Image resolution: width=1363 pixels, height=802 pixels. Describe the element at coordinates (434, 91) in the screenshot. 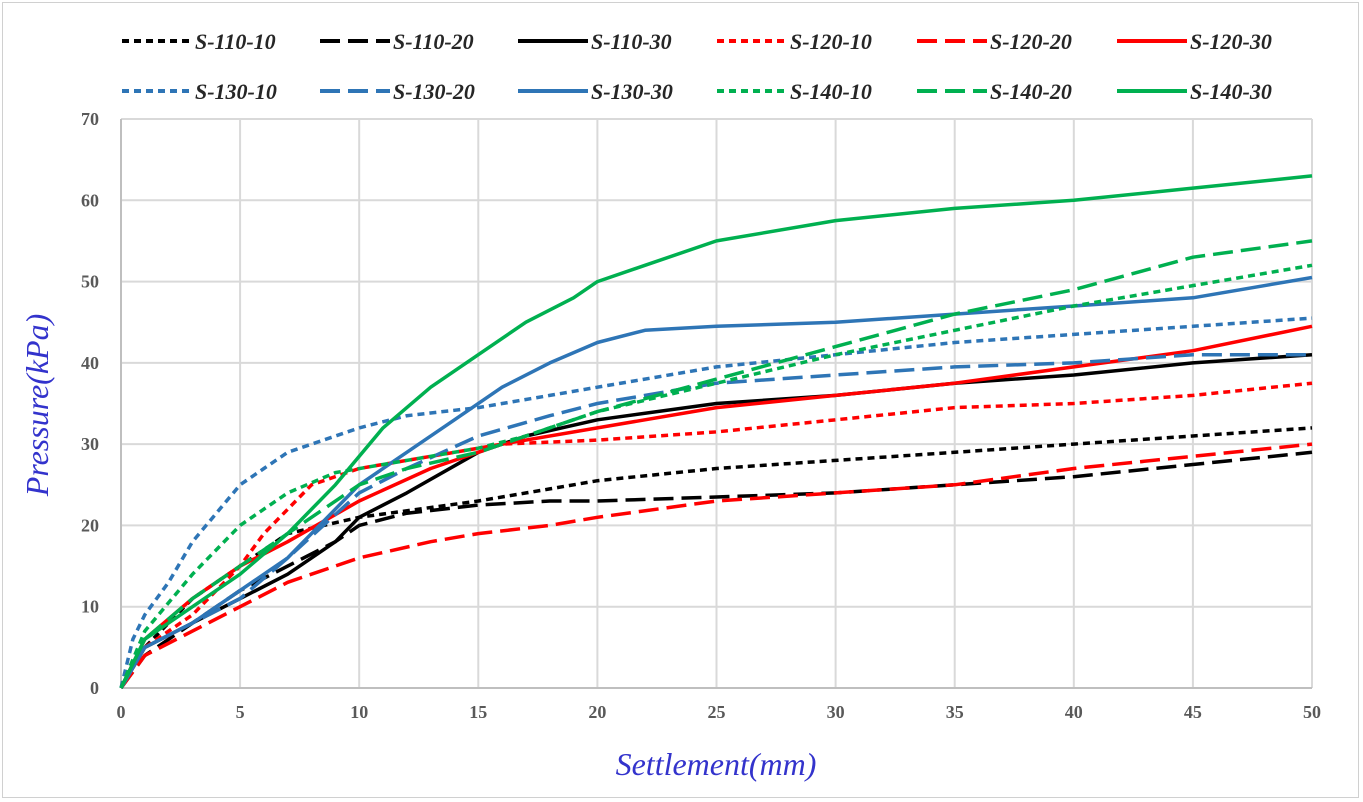

I see `legend-label: S-130-20` at that location.